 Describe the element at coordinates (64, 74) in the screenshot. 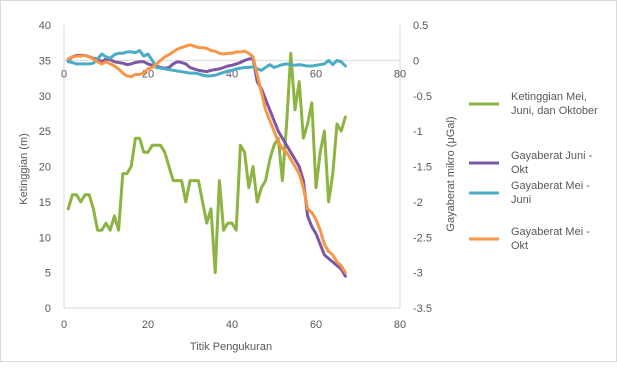

I see `x-tick-label-top: 0` at that location.